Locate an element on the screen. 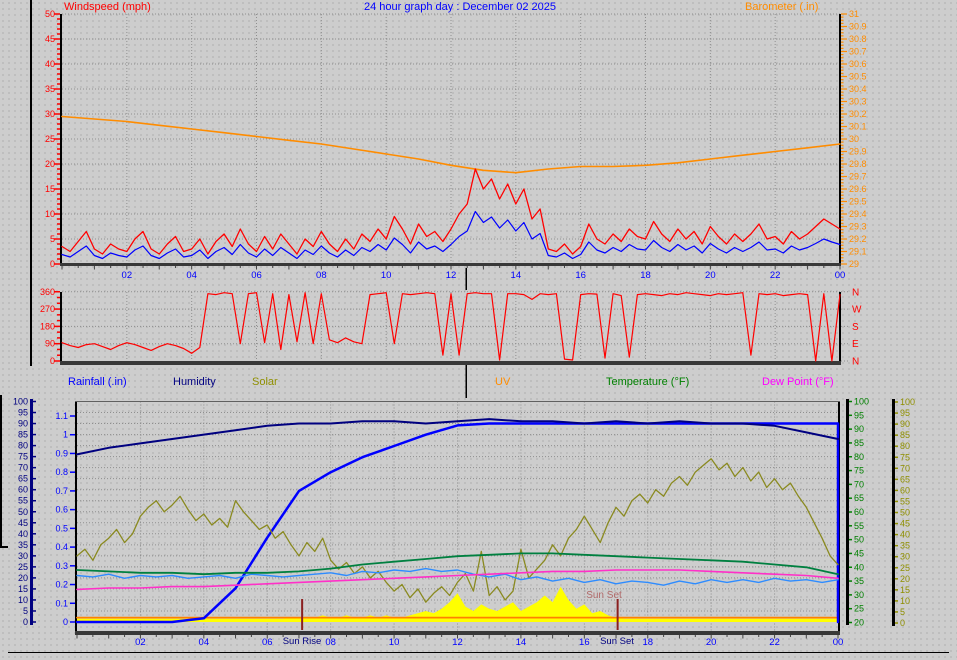 The height and width of the screenshot is (660, 957). svg-text: 80 is located at coordinates (859, 457).